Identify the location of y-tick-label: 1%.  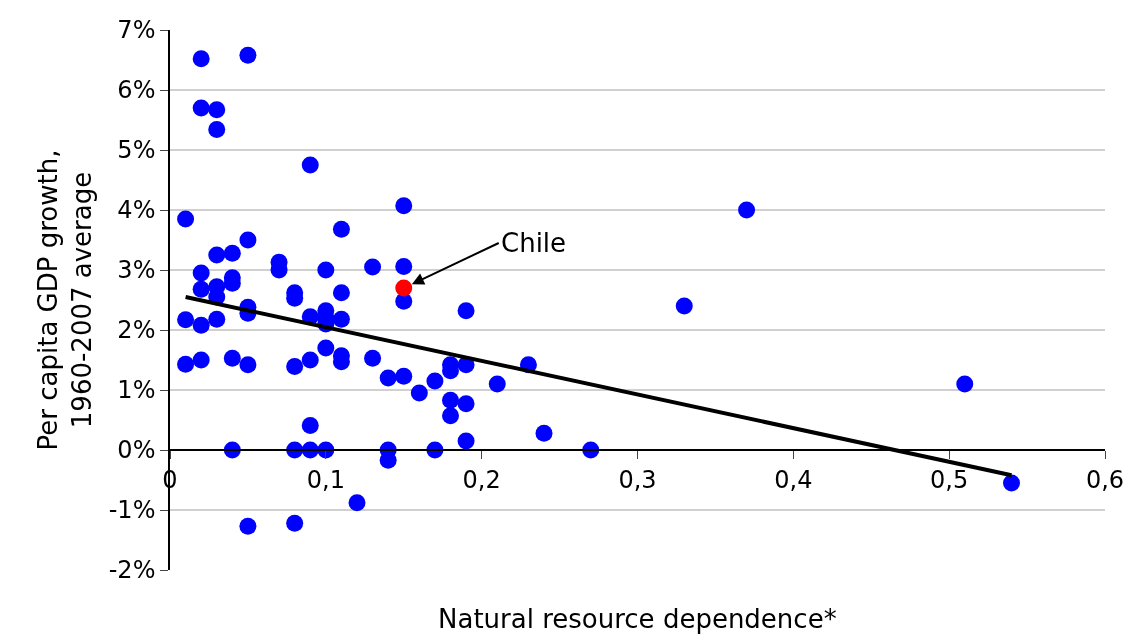
(136, 390).